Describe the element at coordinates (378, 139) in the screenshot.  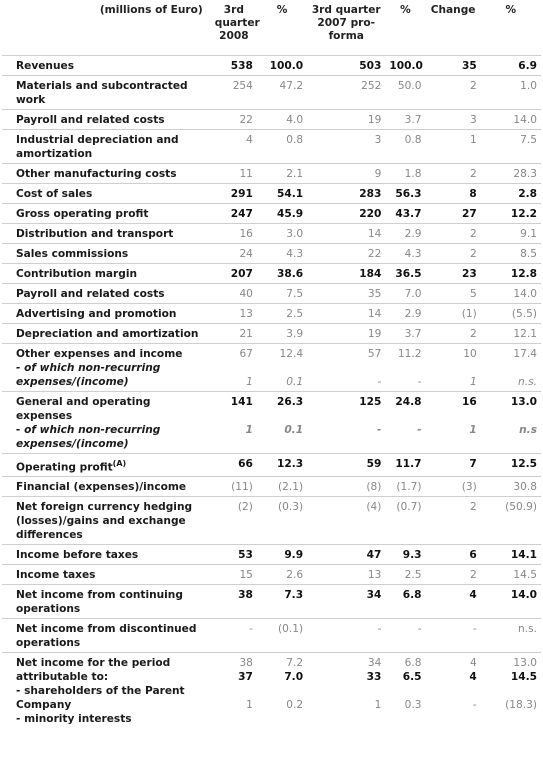
I see `value: 3` at that location.